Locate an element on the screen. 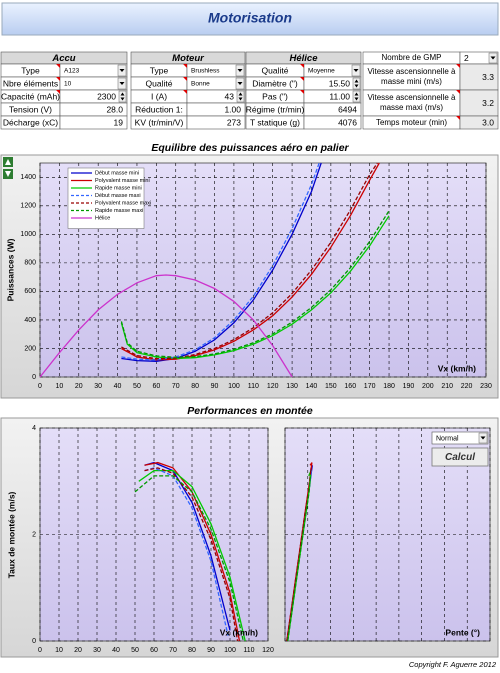 Image resolution: width=500 pixels, height=673 pixels. x-tick-label: 120 is located at coordinates (268, 650).